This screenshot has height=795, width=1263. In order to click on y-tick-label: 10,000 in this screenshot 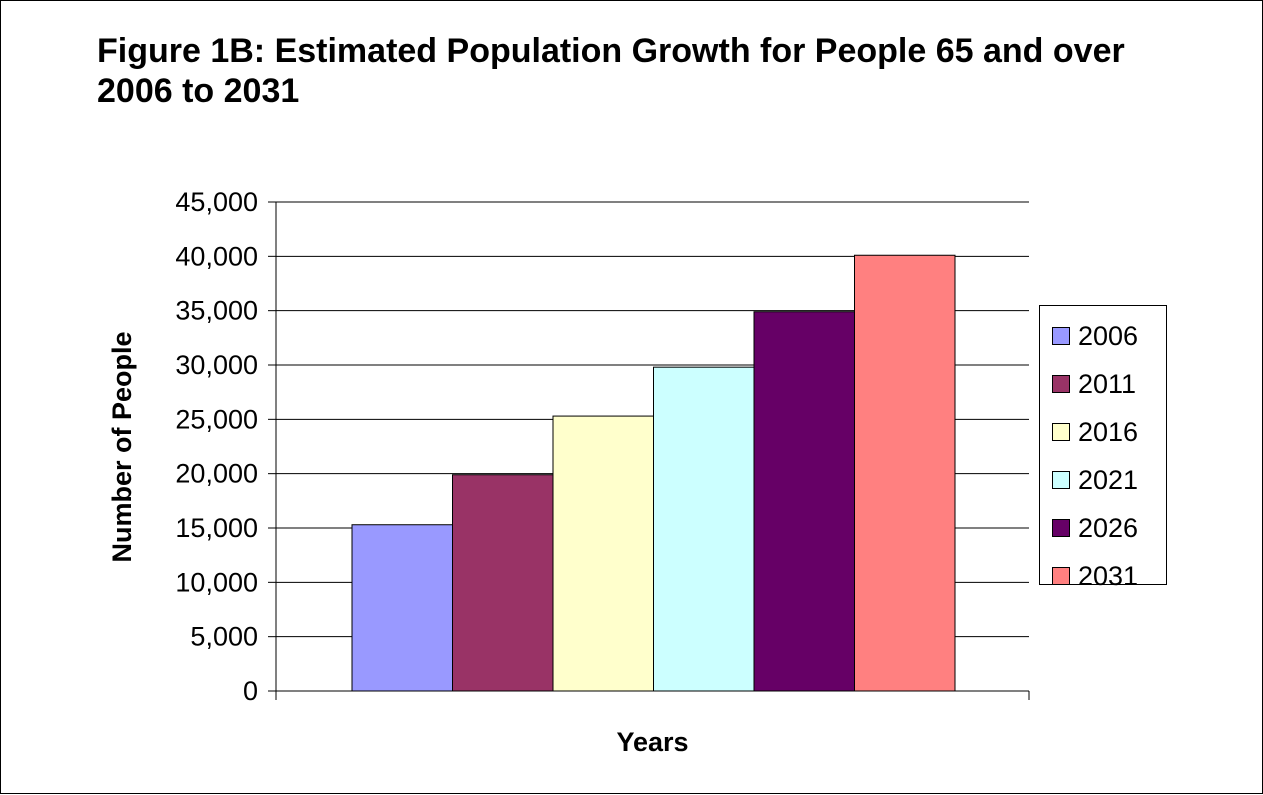, I will do `click(216, 582)`.